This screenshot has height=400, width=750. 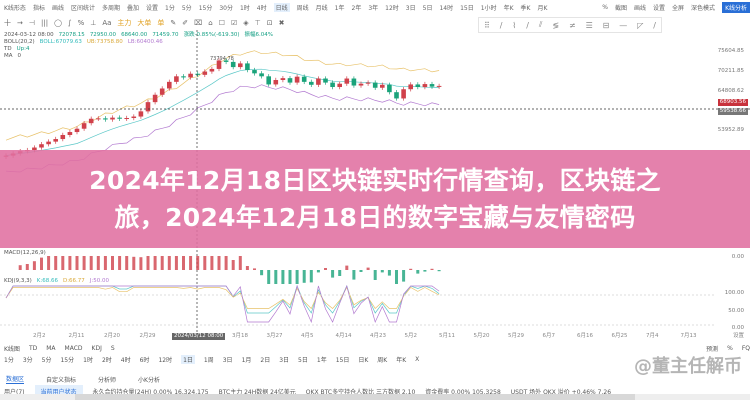 I want to click on period-tab: 周线, so click(x=302, y=8).